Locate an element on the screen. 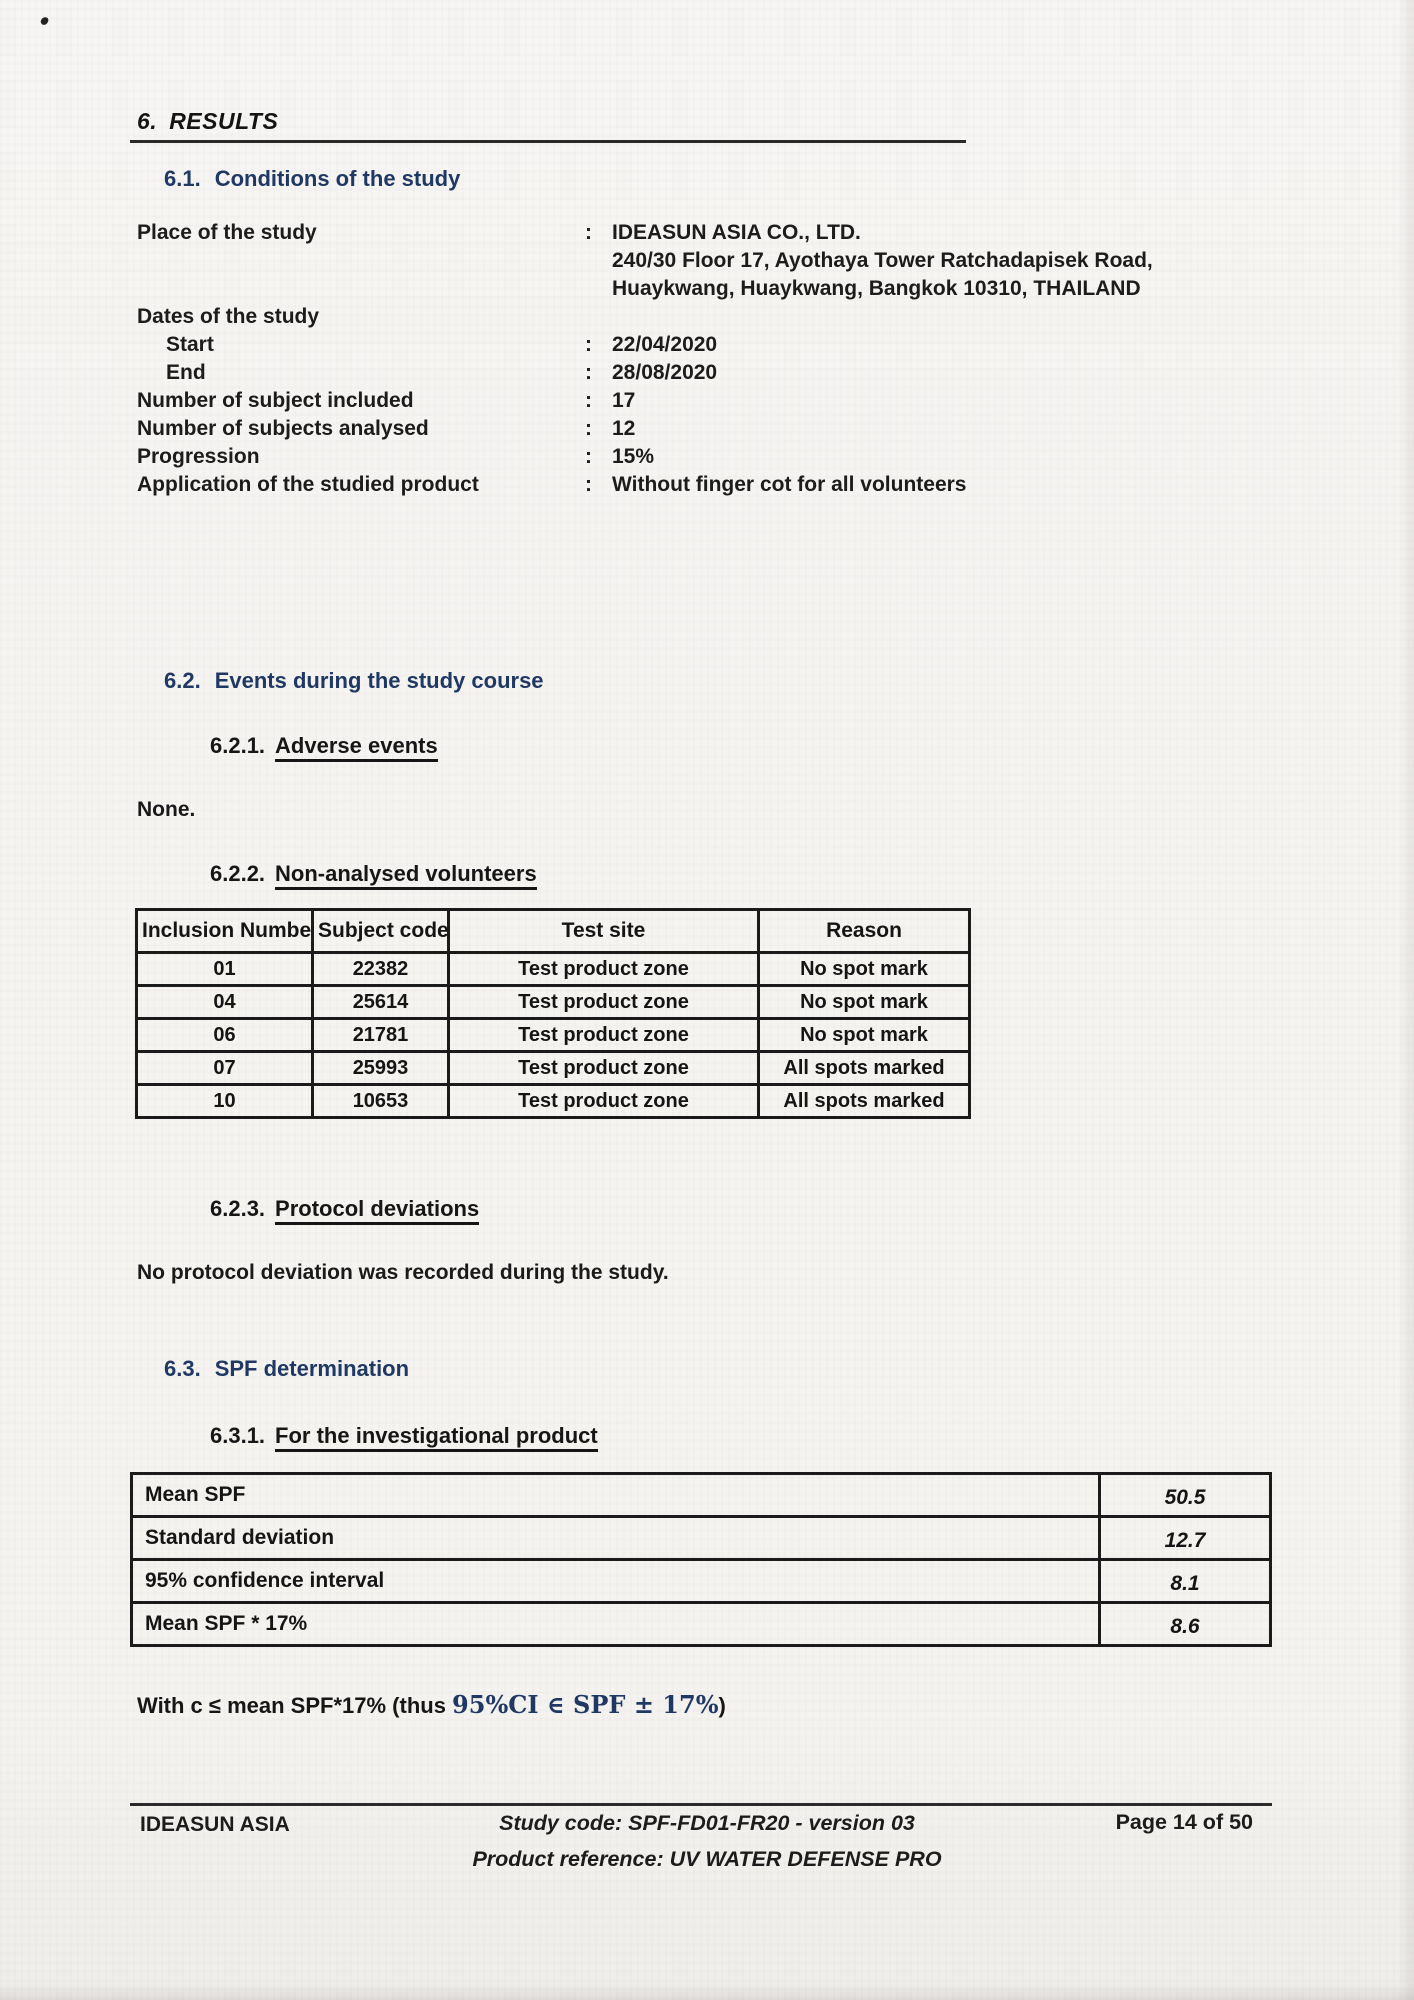 The image size is (1414, 2000). spf-row-value: 50.5 is located at coordinates (1185, 1495).